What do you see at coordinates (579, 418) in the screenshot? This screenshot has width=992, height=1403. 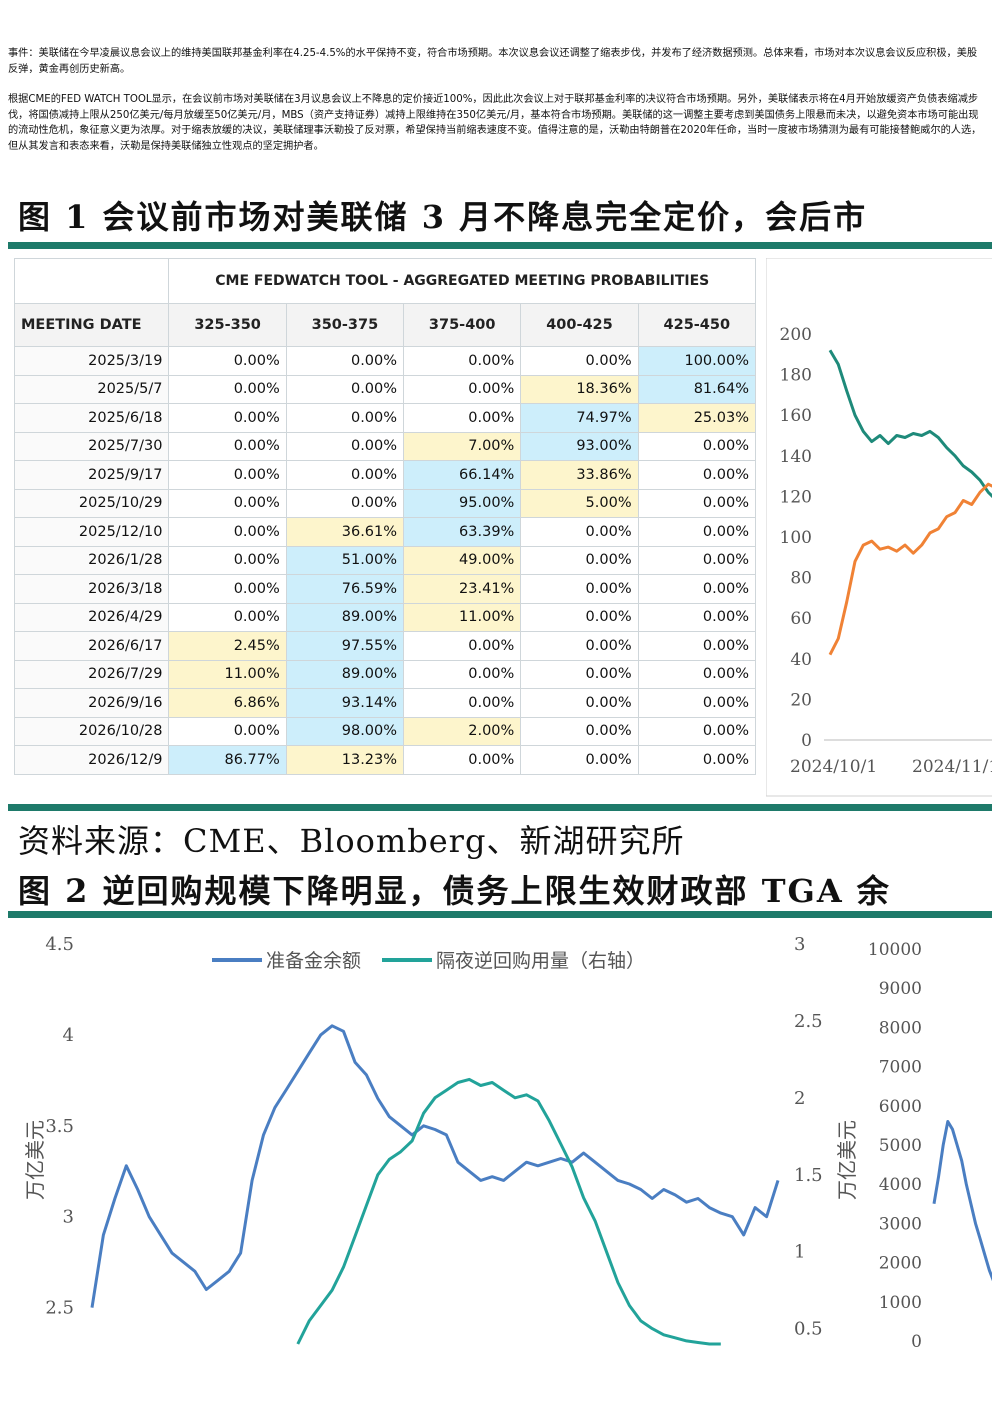 I see `probability-cell: 74.97%` at bounding box center [579, 418].